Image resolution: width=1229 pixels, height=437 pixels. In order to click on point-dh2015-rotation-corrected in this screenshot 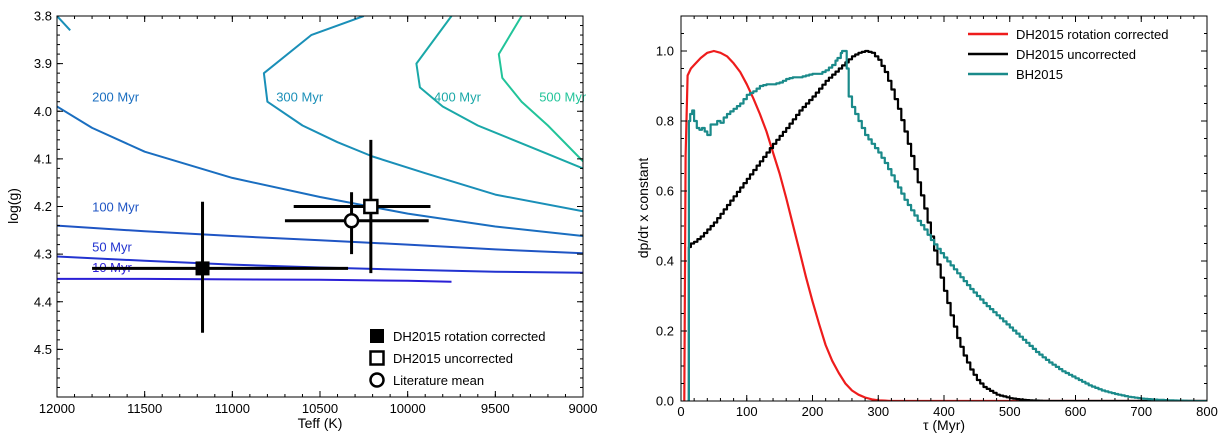, I will do `click(220, 267)`.